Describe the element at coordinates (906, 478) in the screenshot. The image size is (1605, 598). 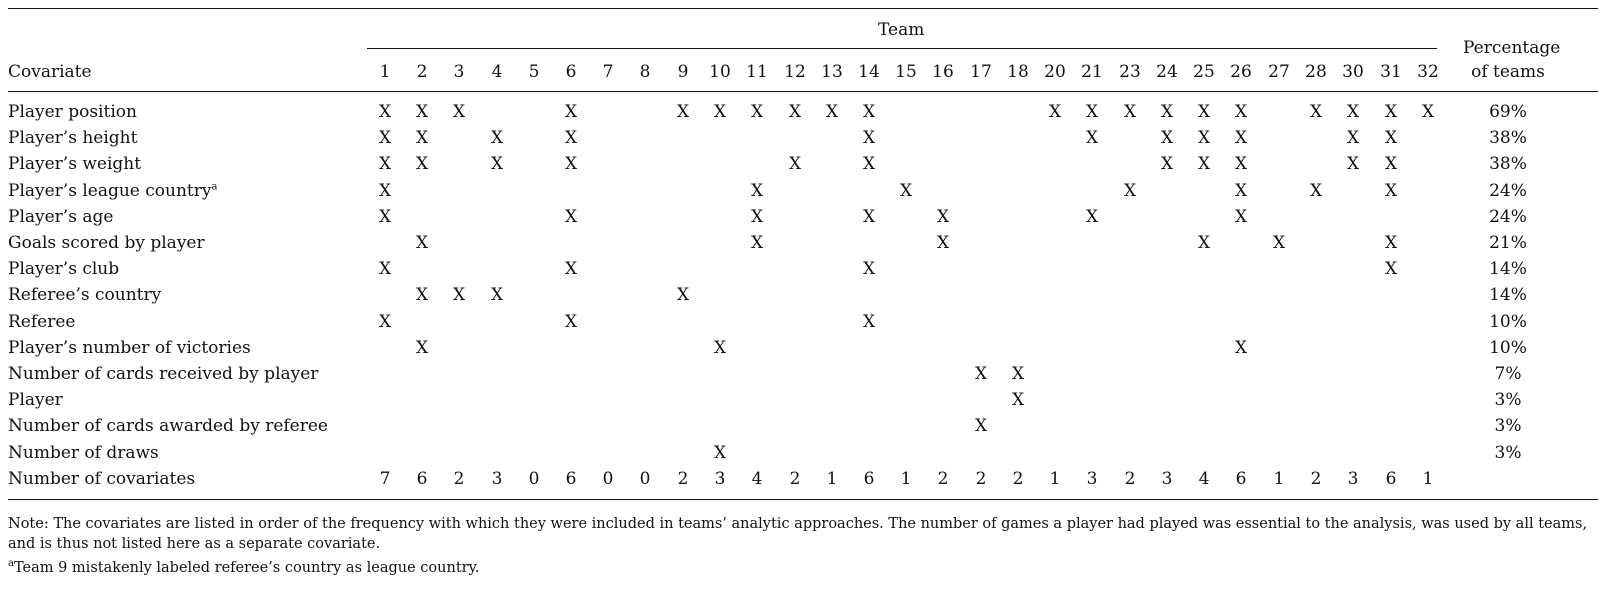
I see `covariate-count: 1` at that location.